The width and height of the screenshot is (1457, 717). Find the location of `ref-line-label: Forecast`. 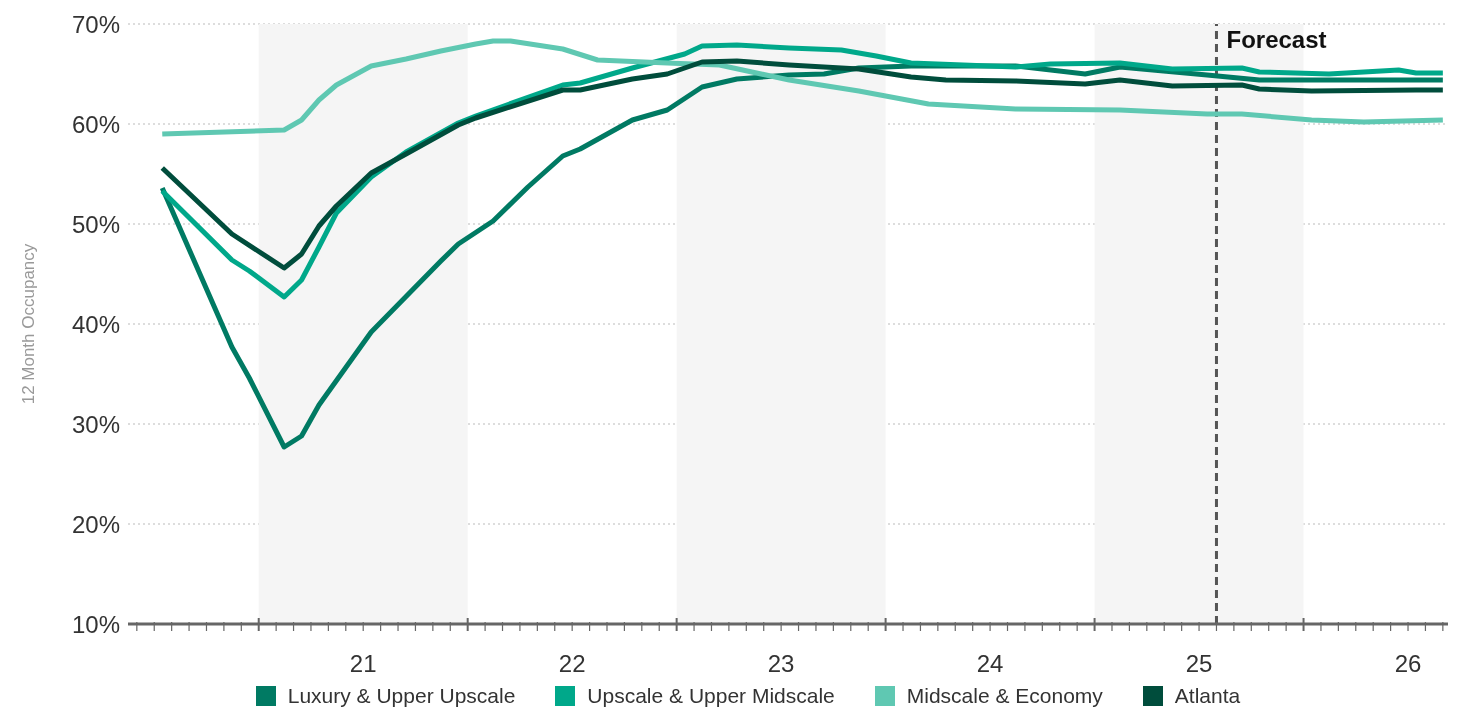

ref-line-label: Forecast is located at coordinates (1276, 39).